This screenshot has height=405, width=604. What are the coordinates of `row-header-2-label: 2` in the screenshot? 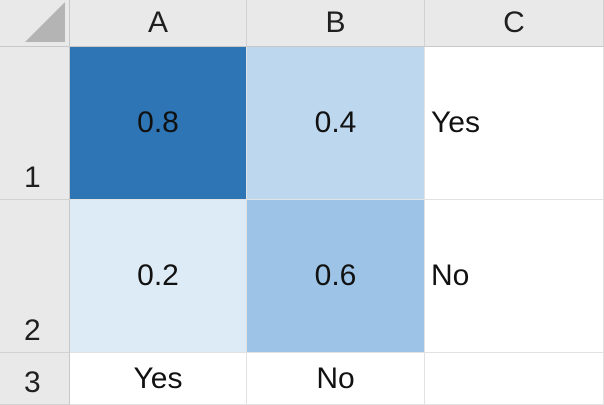 It's located at (32, 330).